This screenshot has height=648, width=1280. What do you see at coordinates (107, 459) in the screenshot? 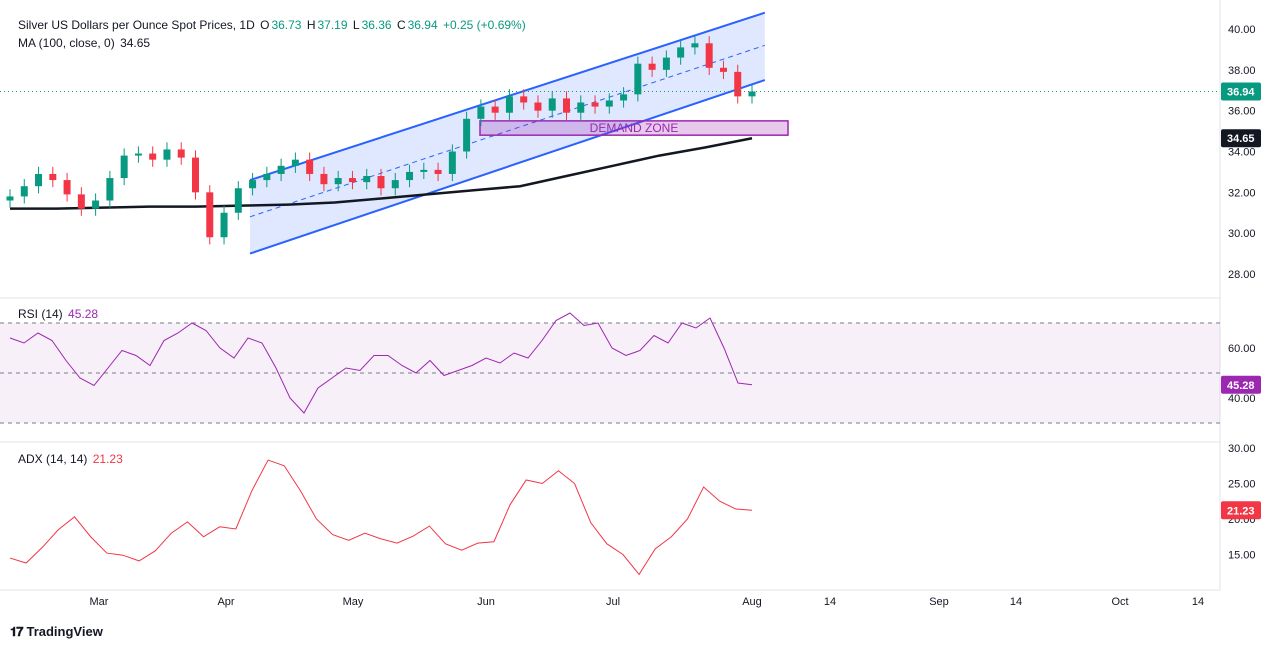
I see `adx-value: 21.23` at bounding box center [107, 459].